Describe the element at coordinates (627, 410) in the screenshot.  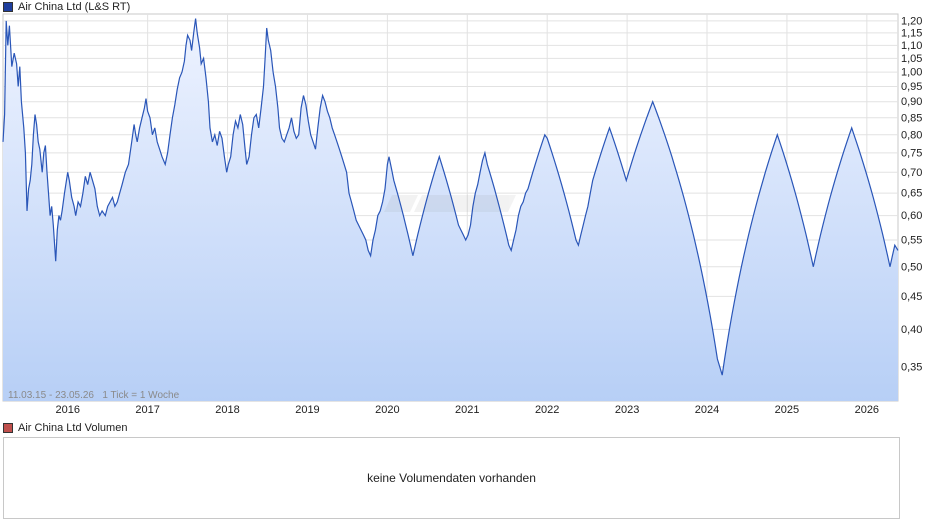
I see `x-tick-label: 2023` at that location.